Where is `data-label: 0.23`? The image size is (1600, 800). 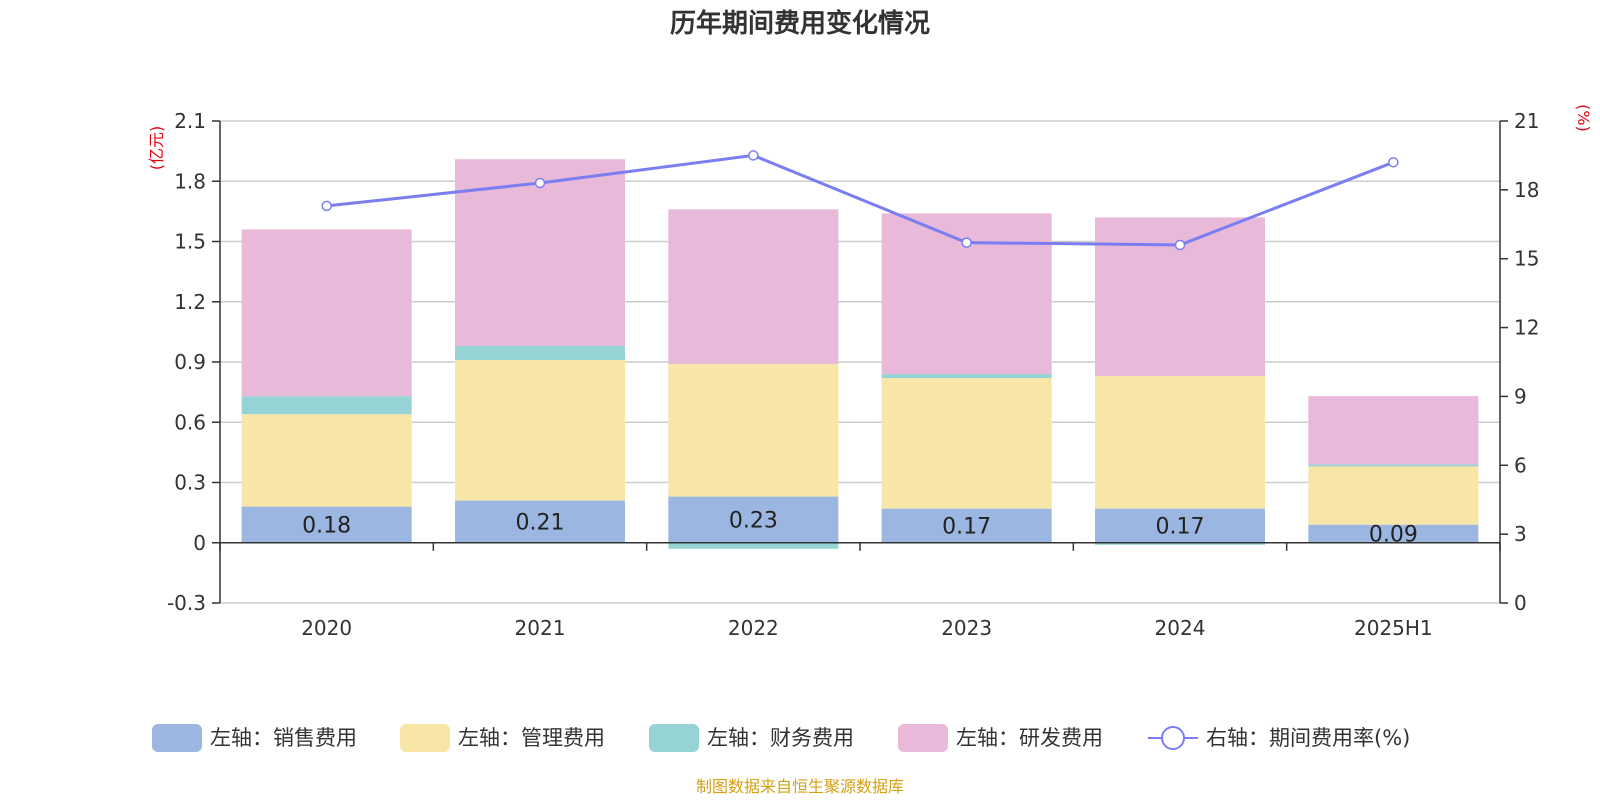
data-label: 0.23 is located at coordinates (753, 521).